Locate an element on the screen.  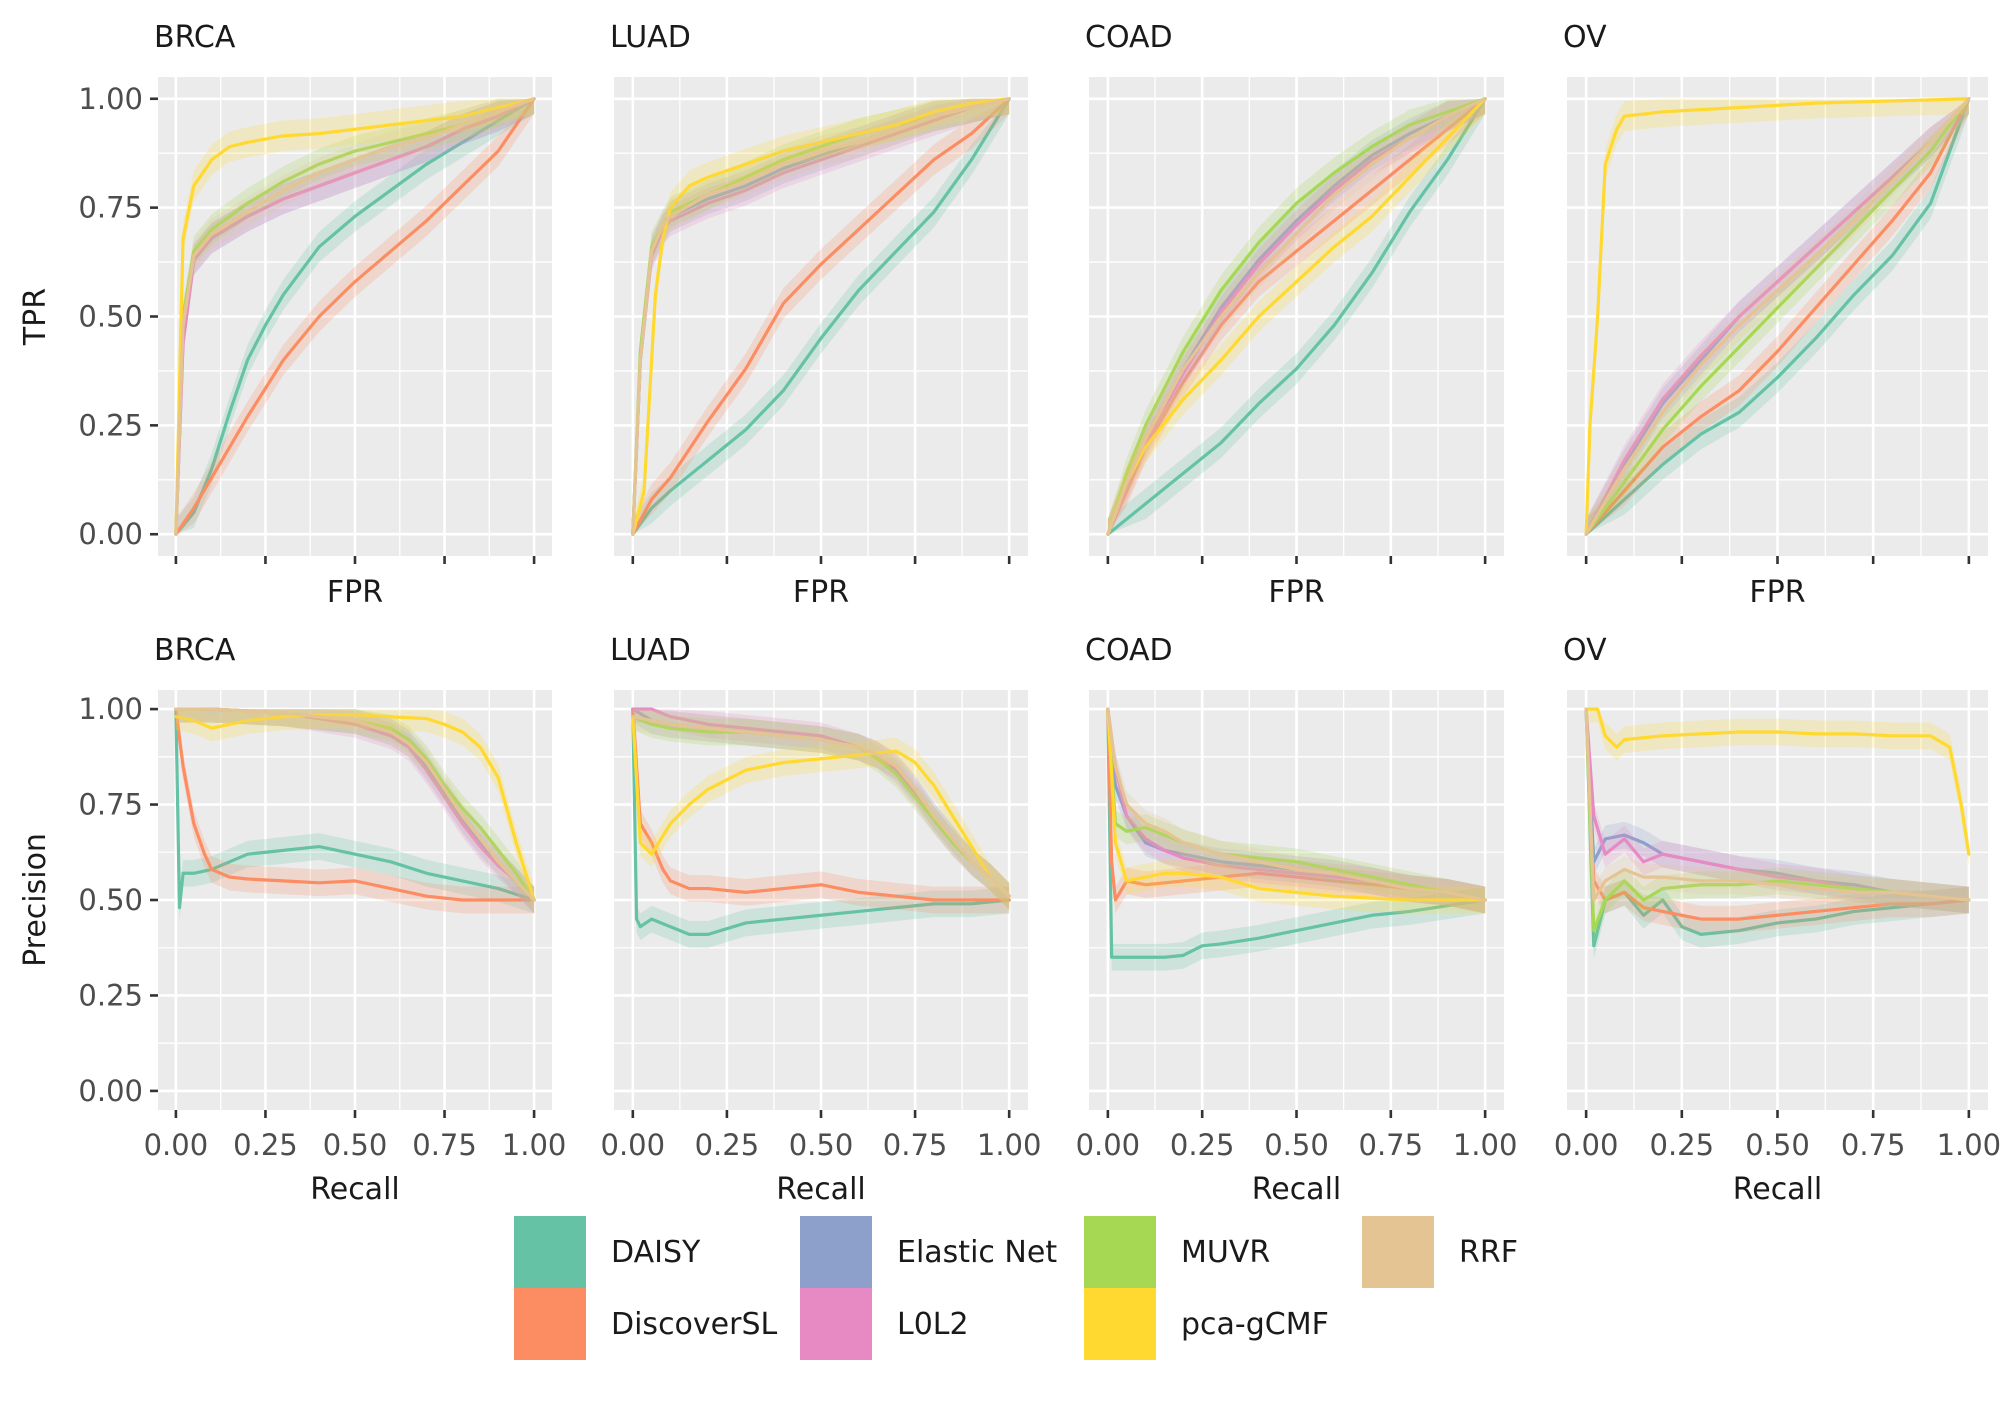
panel-roc-coad is located at coordinates (1296, 316).